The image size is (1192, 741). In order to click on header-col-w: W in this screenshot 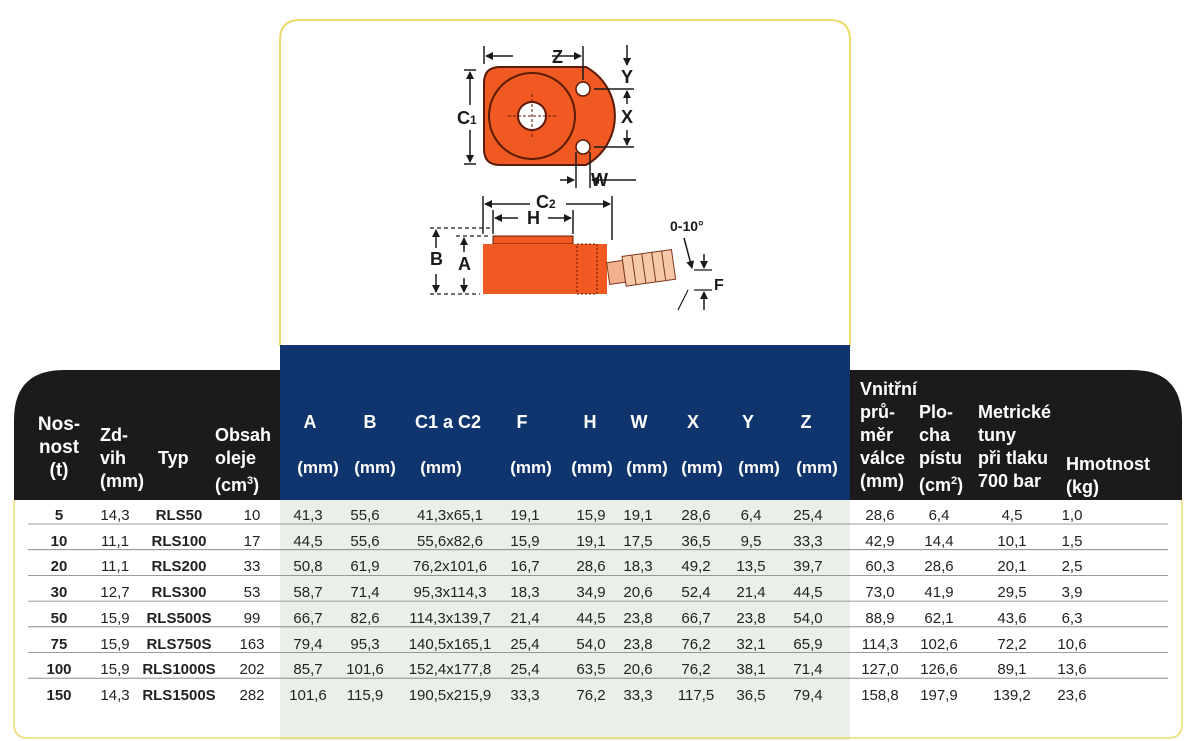, I will do `click(639, 422)`.